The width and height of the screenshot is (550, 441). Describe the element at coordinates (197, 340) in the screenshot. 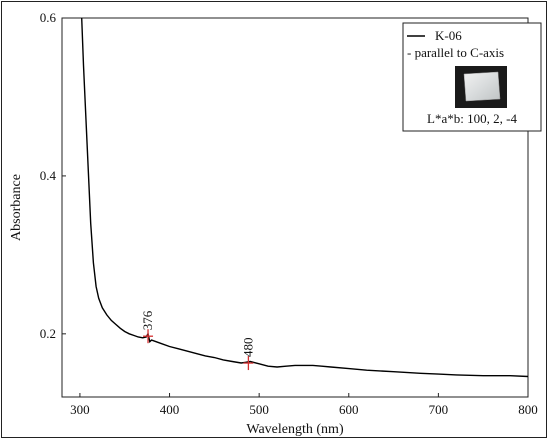

I see `peak-annotations: 376 480` at that location.